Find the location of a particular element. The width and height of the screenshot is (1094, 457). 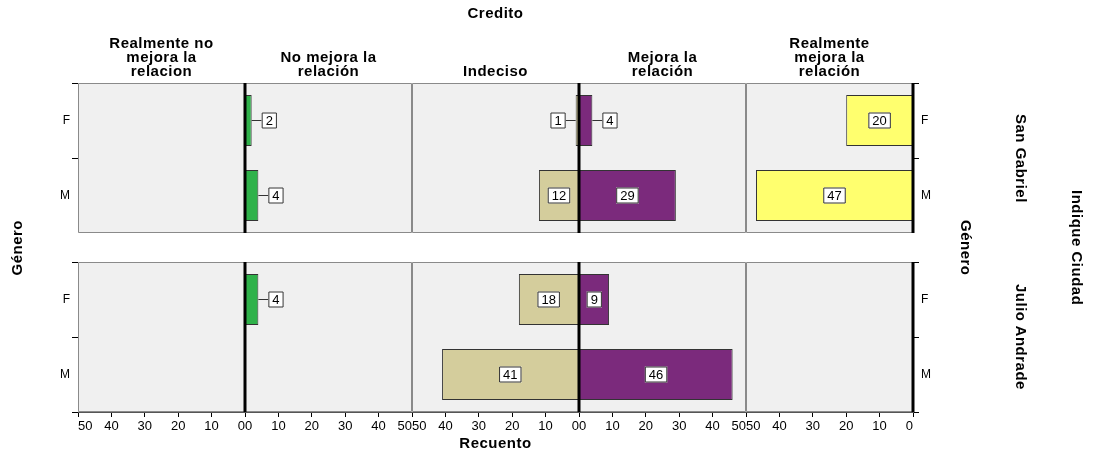

x-axis-title: Recuento is located at coordinates (495, 442).